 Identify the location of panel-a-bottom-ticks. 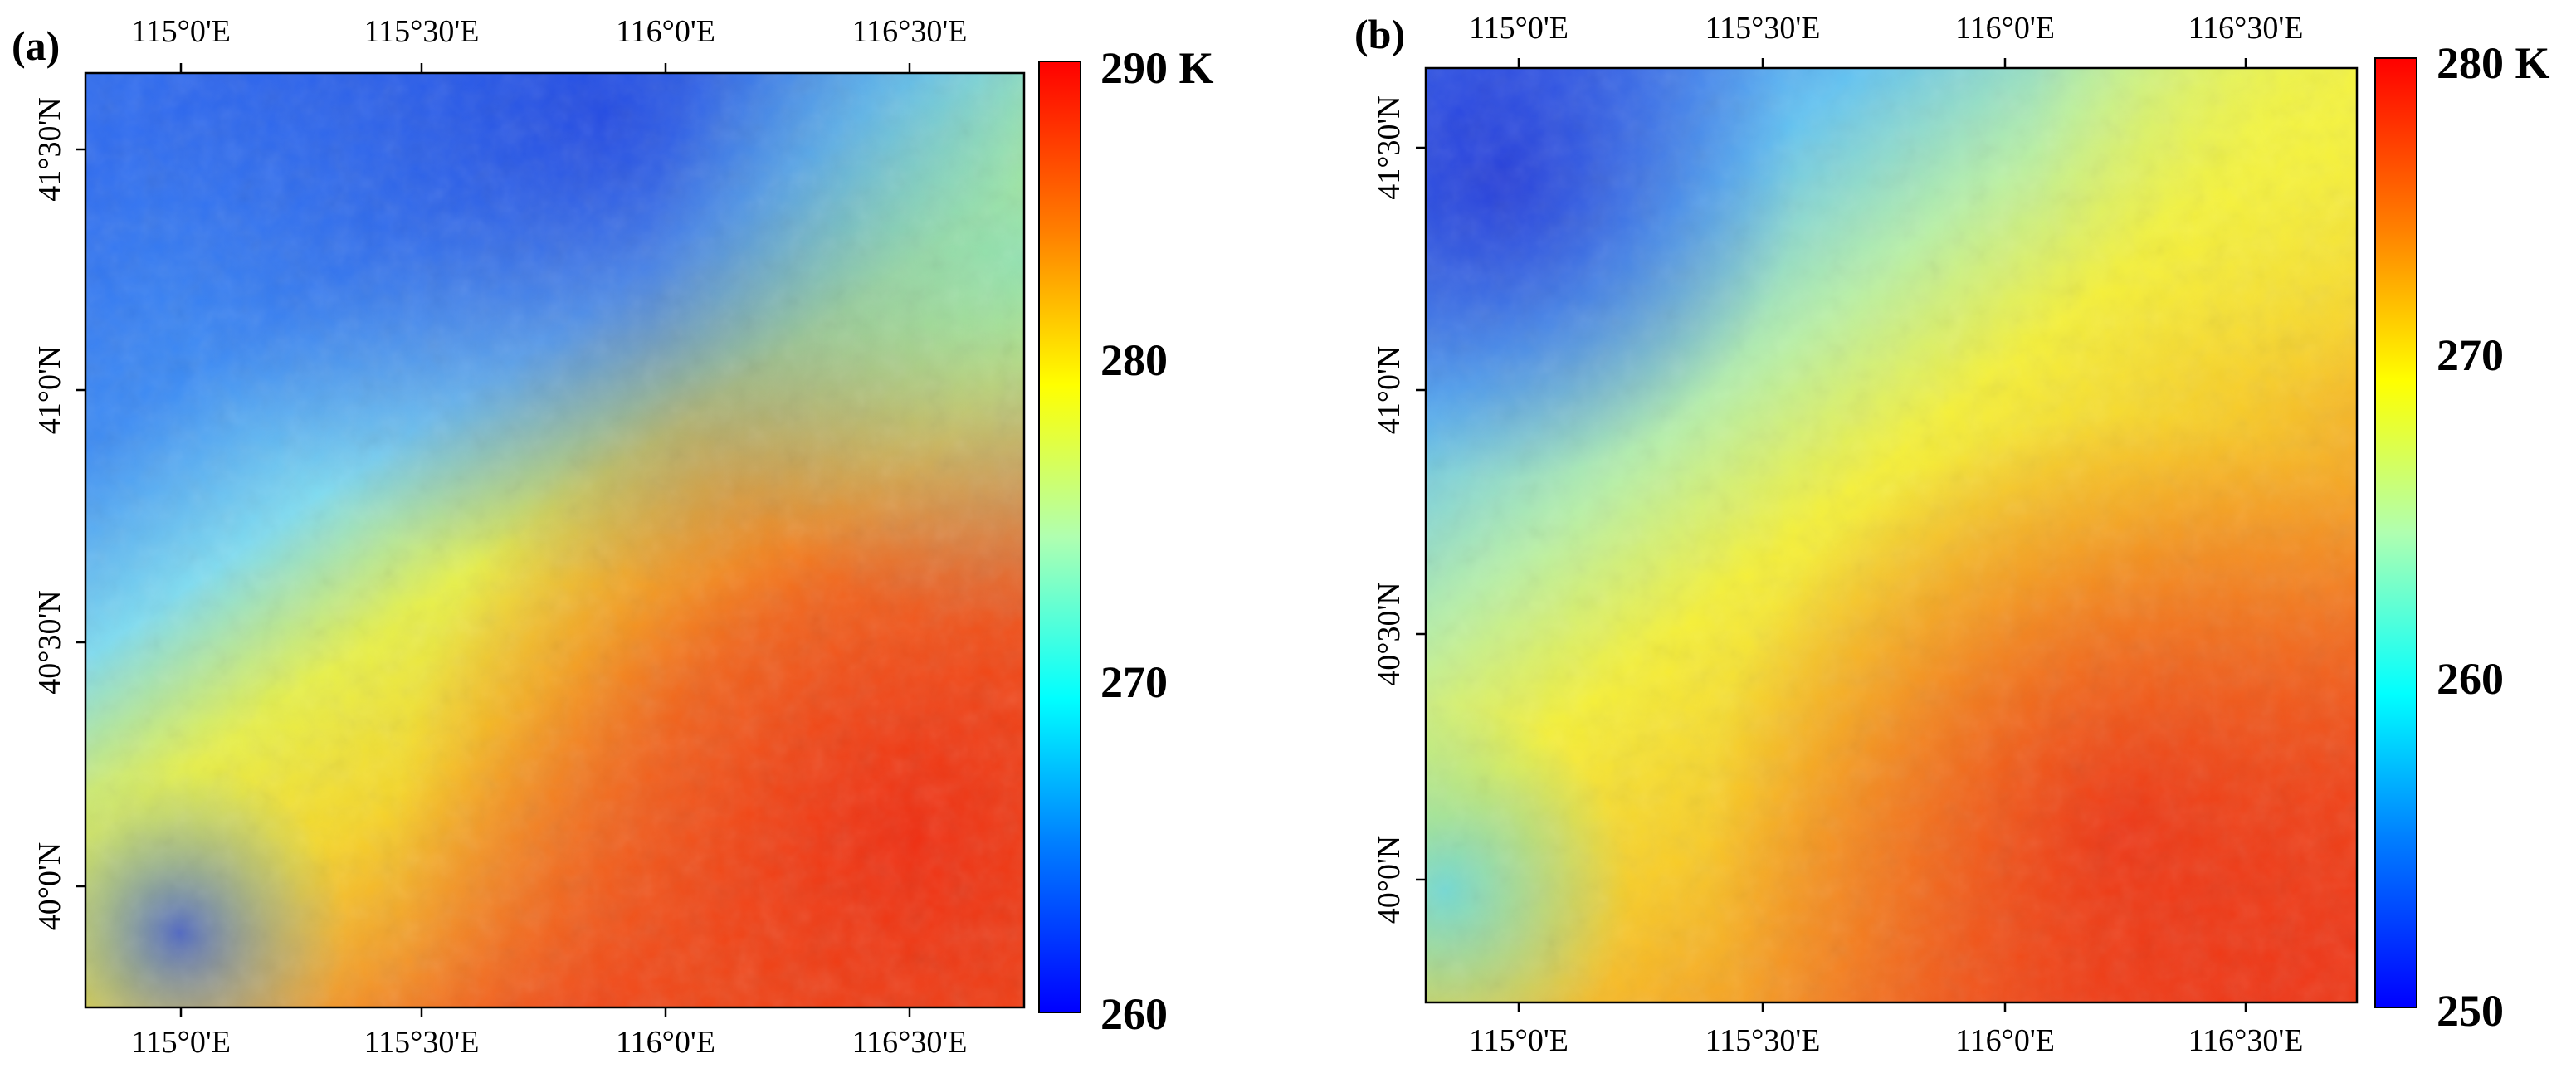
(545, 1012).